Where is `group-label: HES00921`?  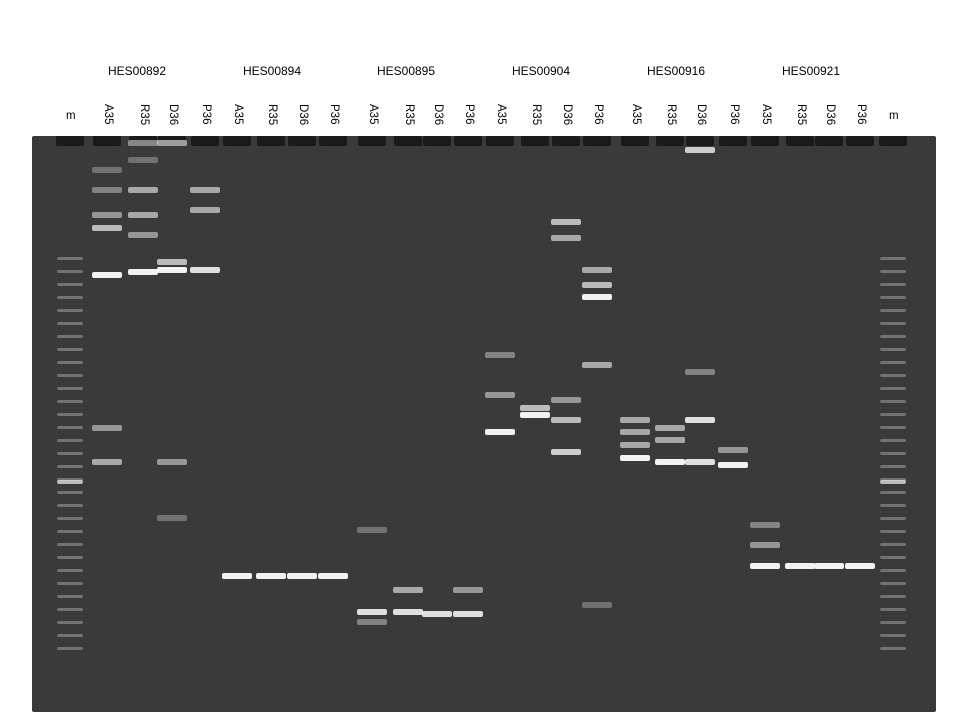
group-label: HES00921 is located at coordinates (811, 71).